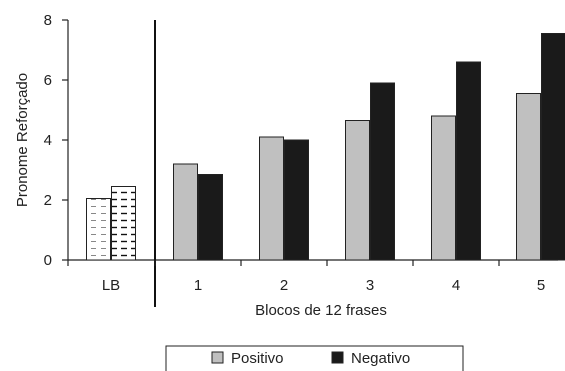 This screenshot has height=371, width=565. I want to click on x-tick-label-4: 4, so click(456, 285).